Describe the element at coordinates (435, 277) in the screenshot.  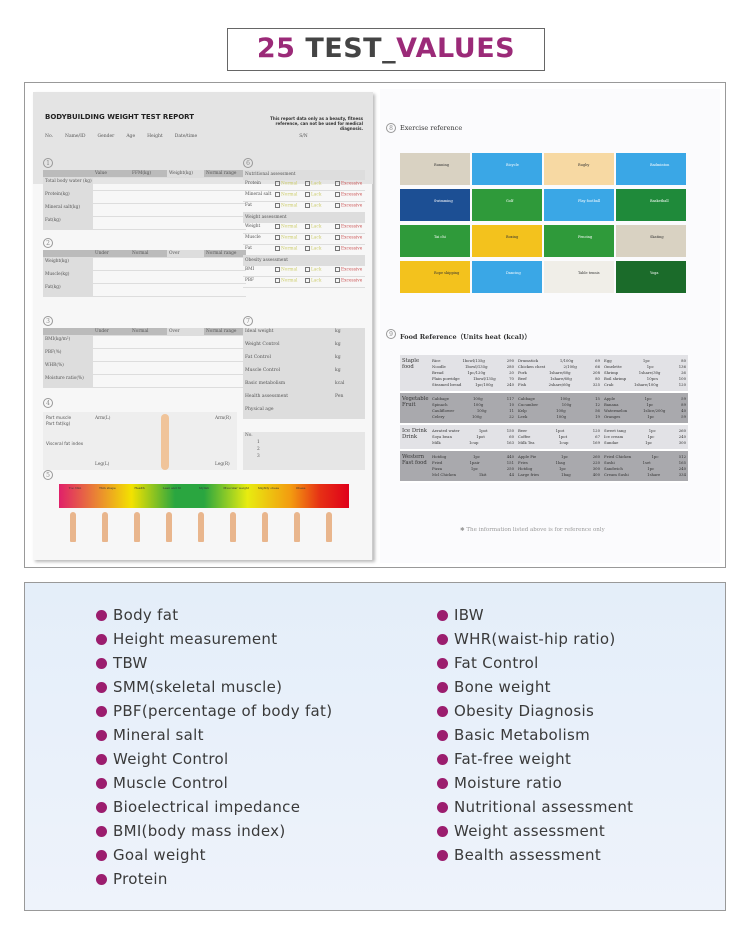
I see `exercise-tile: Rope skipping` at that location.